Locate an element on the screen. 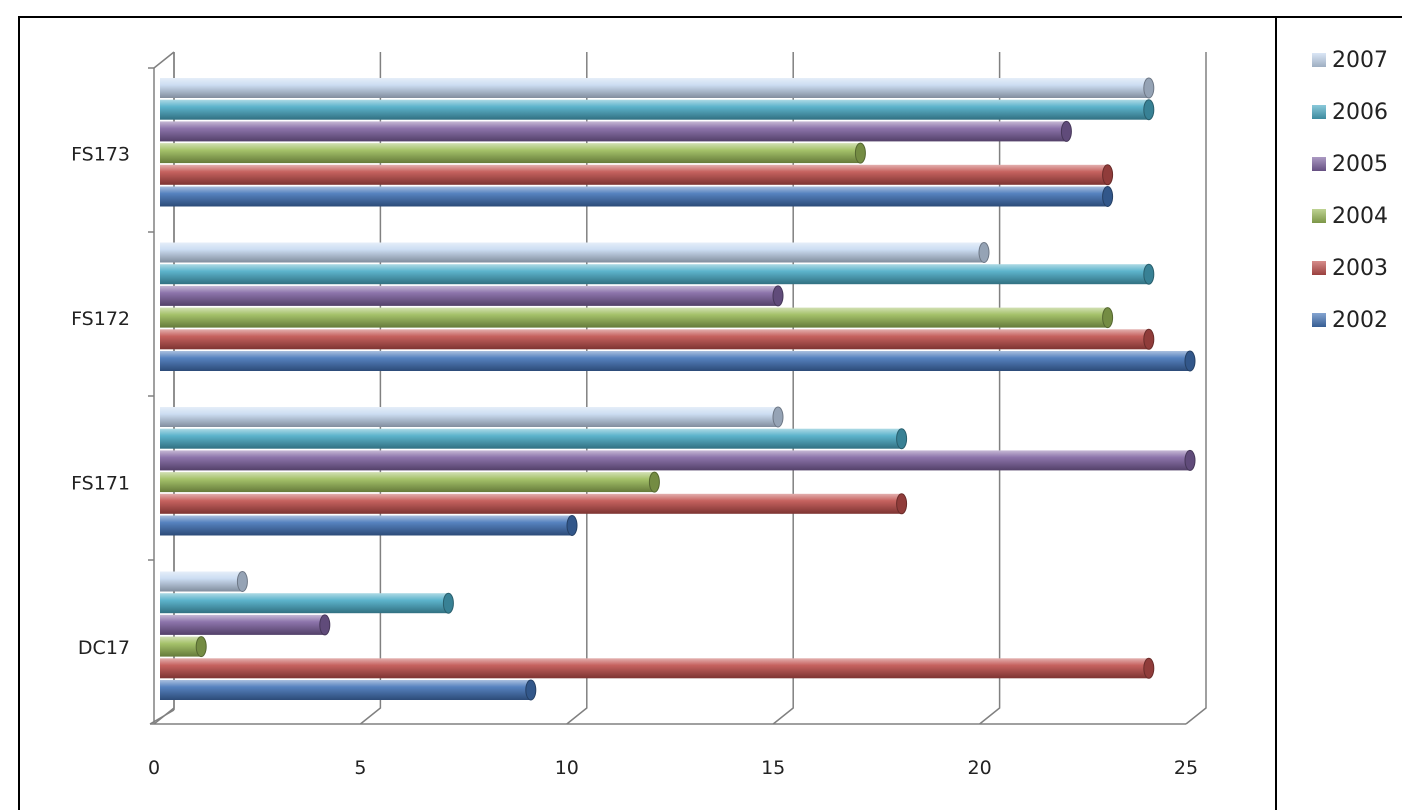  legend-item: 2007 is located at coordinates (1350, 60).